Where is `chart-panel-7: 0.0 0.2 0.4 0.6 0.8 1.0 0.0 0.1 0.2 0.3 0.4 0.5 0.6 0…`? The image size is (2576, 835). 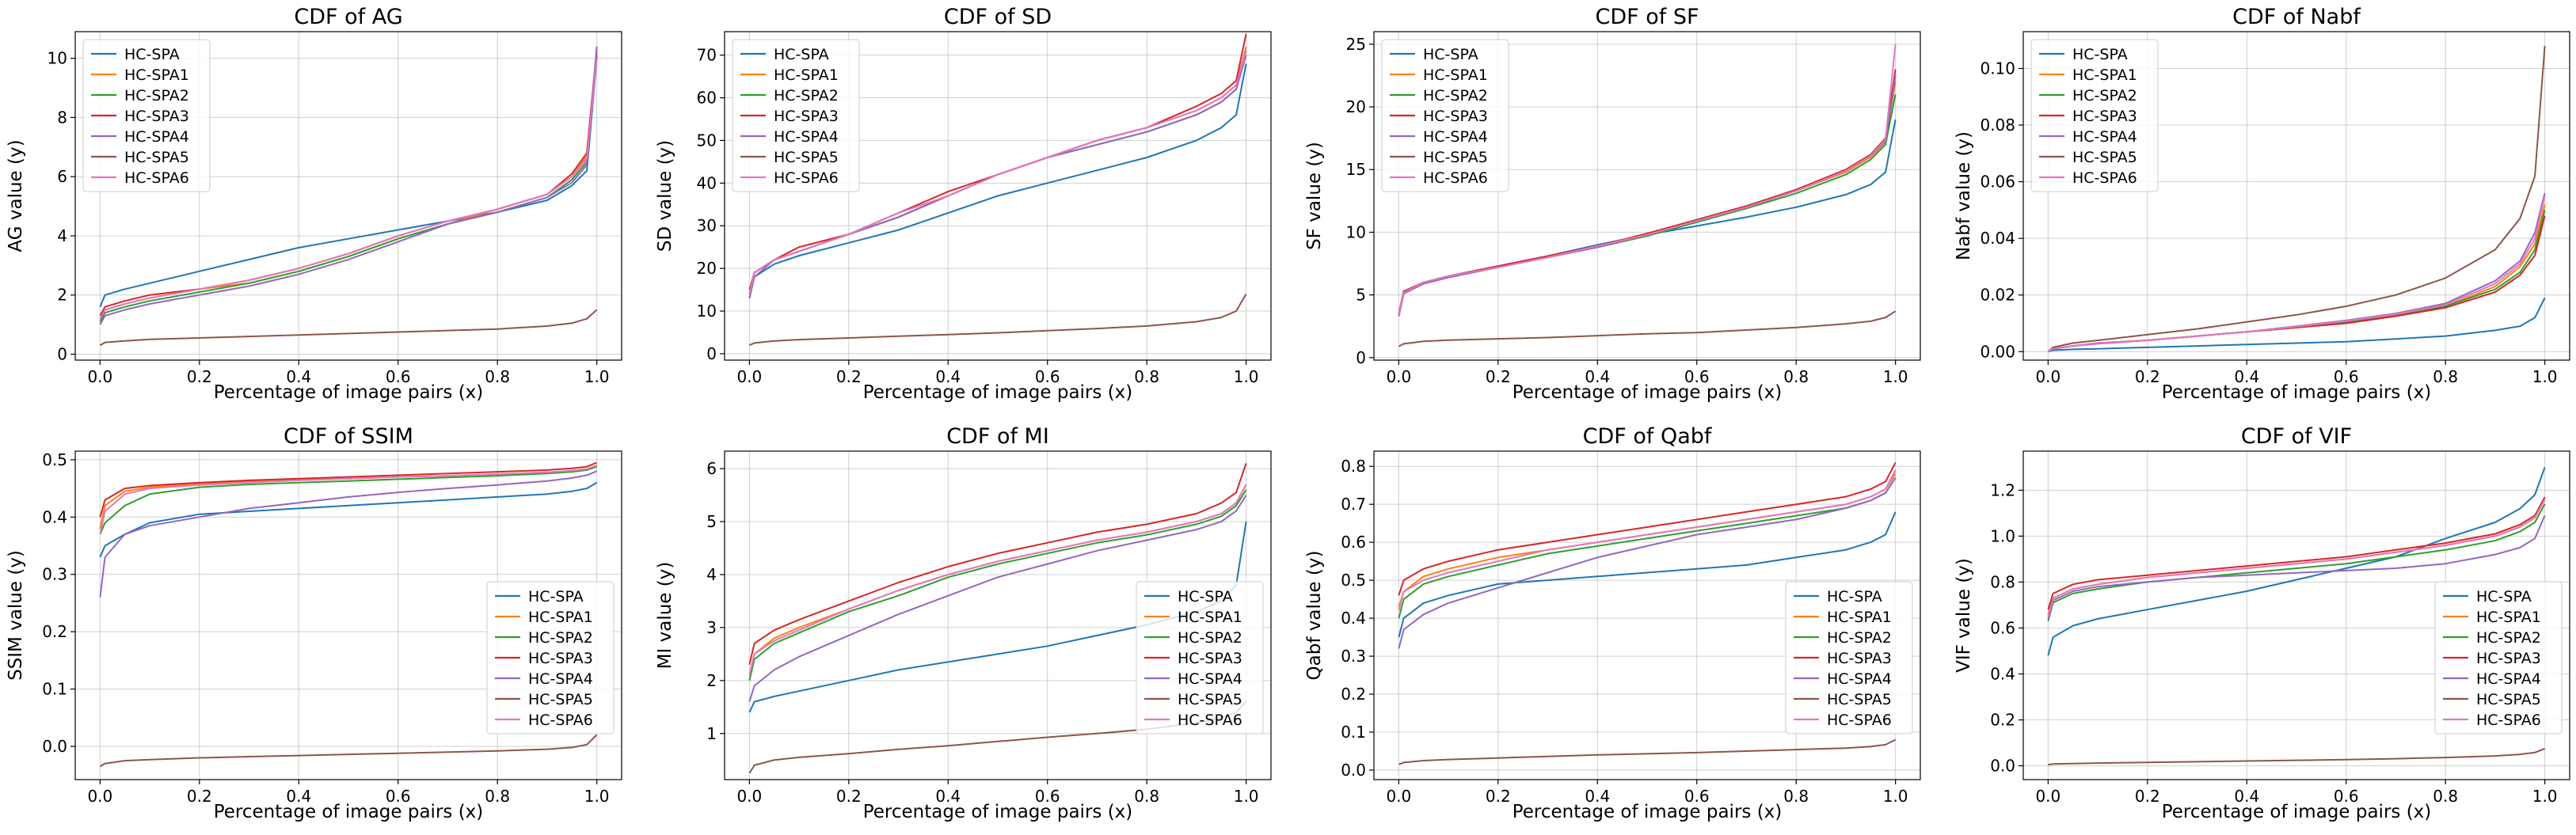
chart-panel-7: 0.0 0.2 0.4 0.6 0.8 1.0 0.0 0.1 0.2 0.3 0.4 0.5 0.6 0… is located at coordinates (1612, 623).